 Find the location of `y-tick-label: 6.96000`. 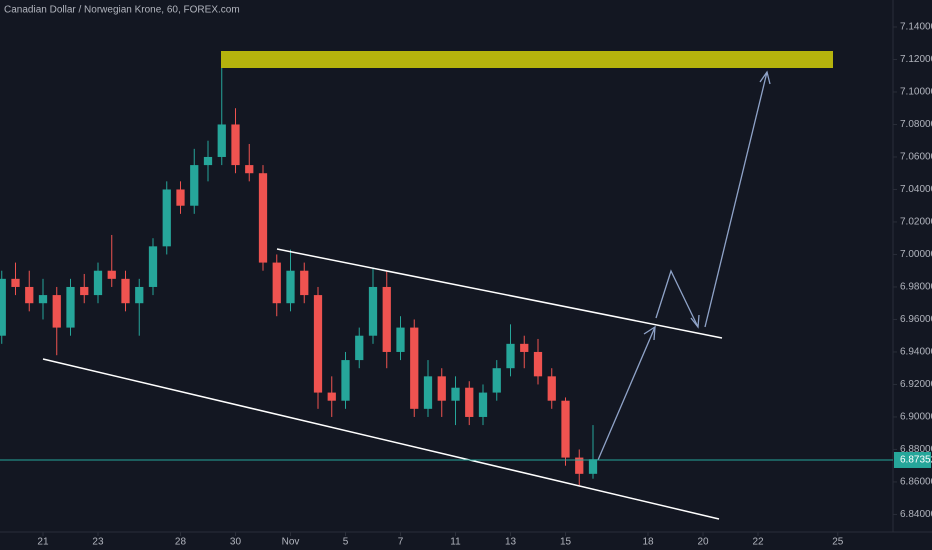

y-tick-label: 6.96000 is located at coordinates (916, 319).